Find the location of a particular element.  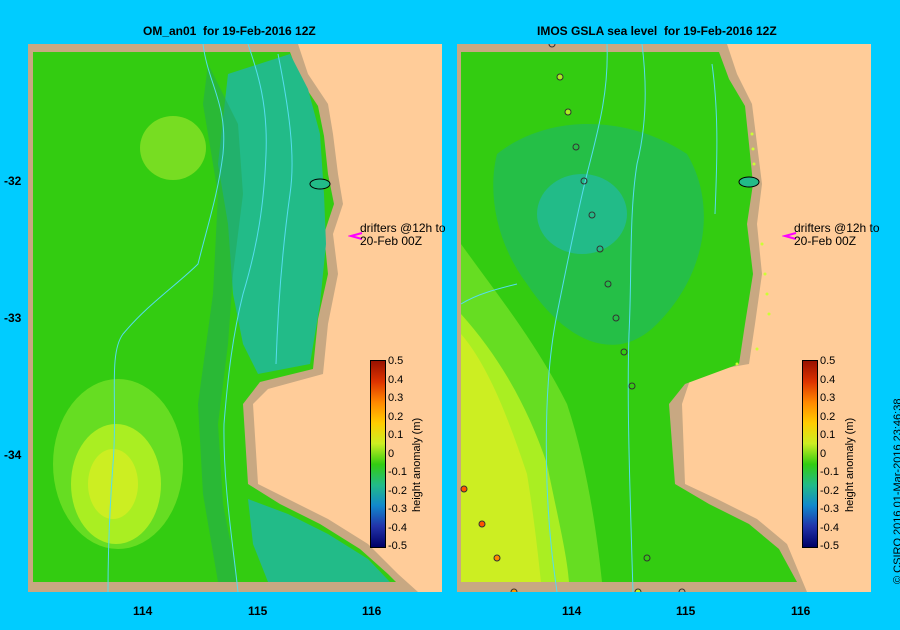

left-colorbar-title: height anomaly (m) is located at coordinates (417, 464).